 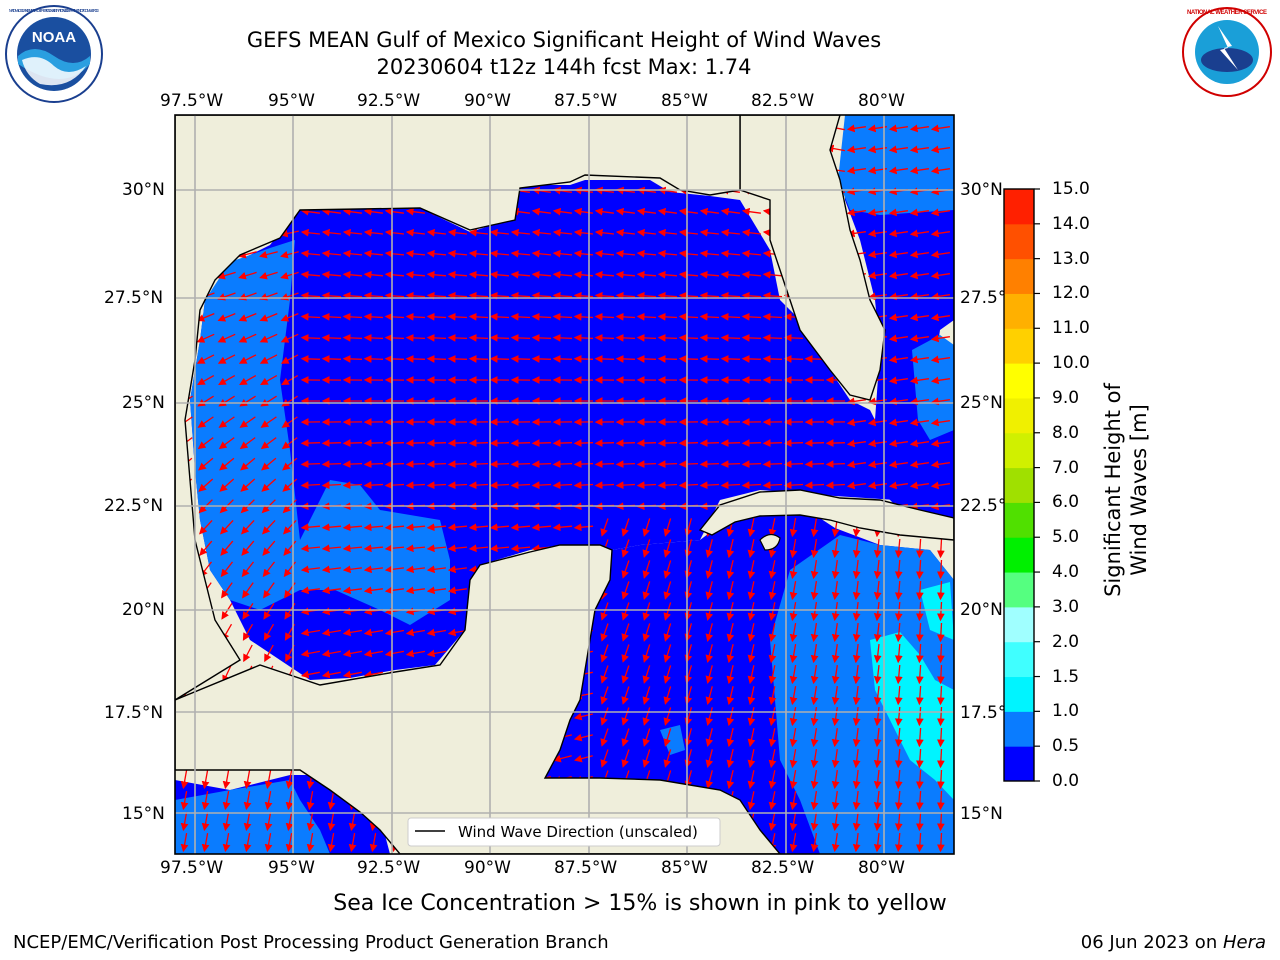 What do you see at coordinates (389, 101) in the screenshot?
I see `lon-tick-top: 92.5°W` at bounding box center [389, 101].